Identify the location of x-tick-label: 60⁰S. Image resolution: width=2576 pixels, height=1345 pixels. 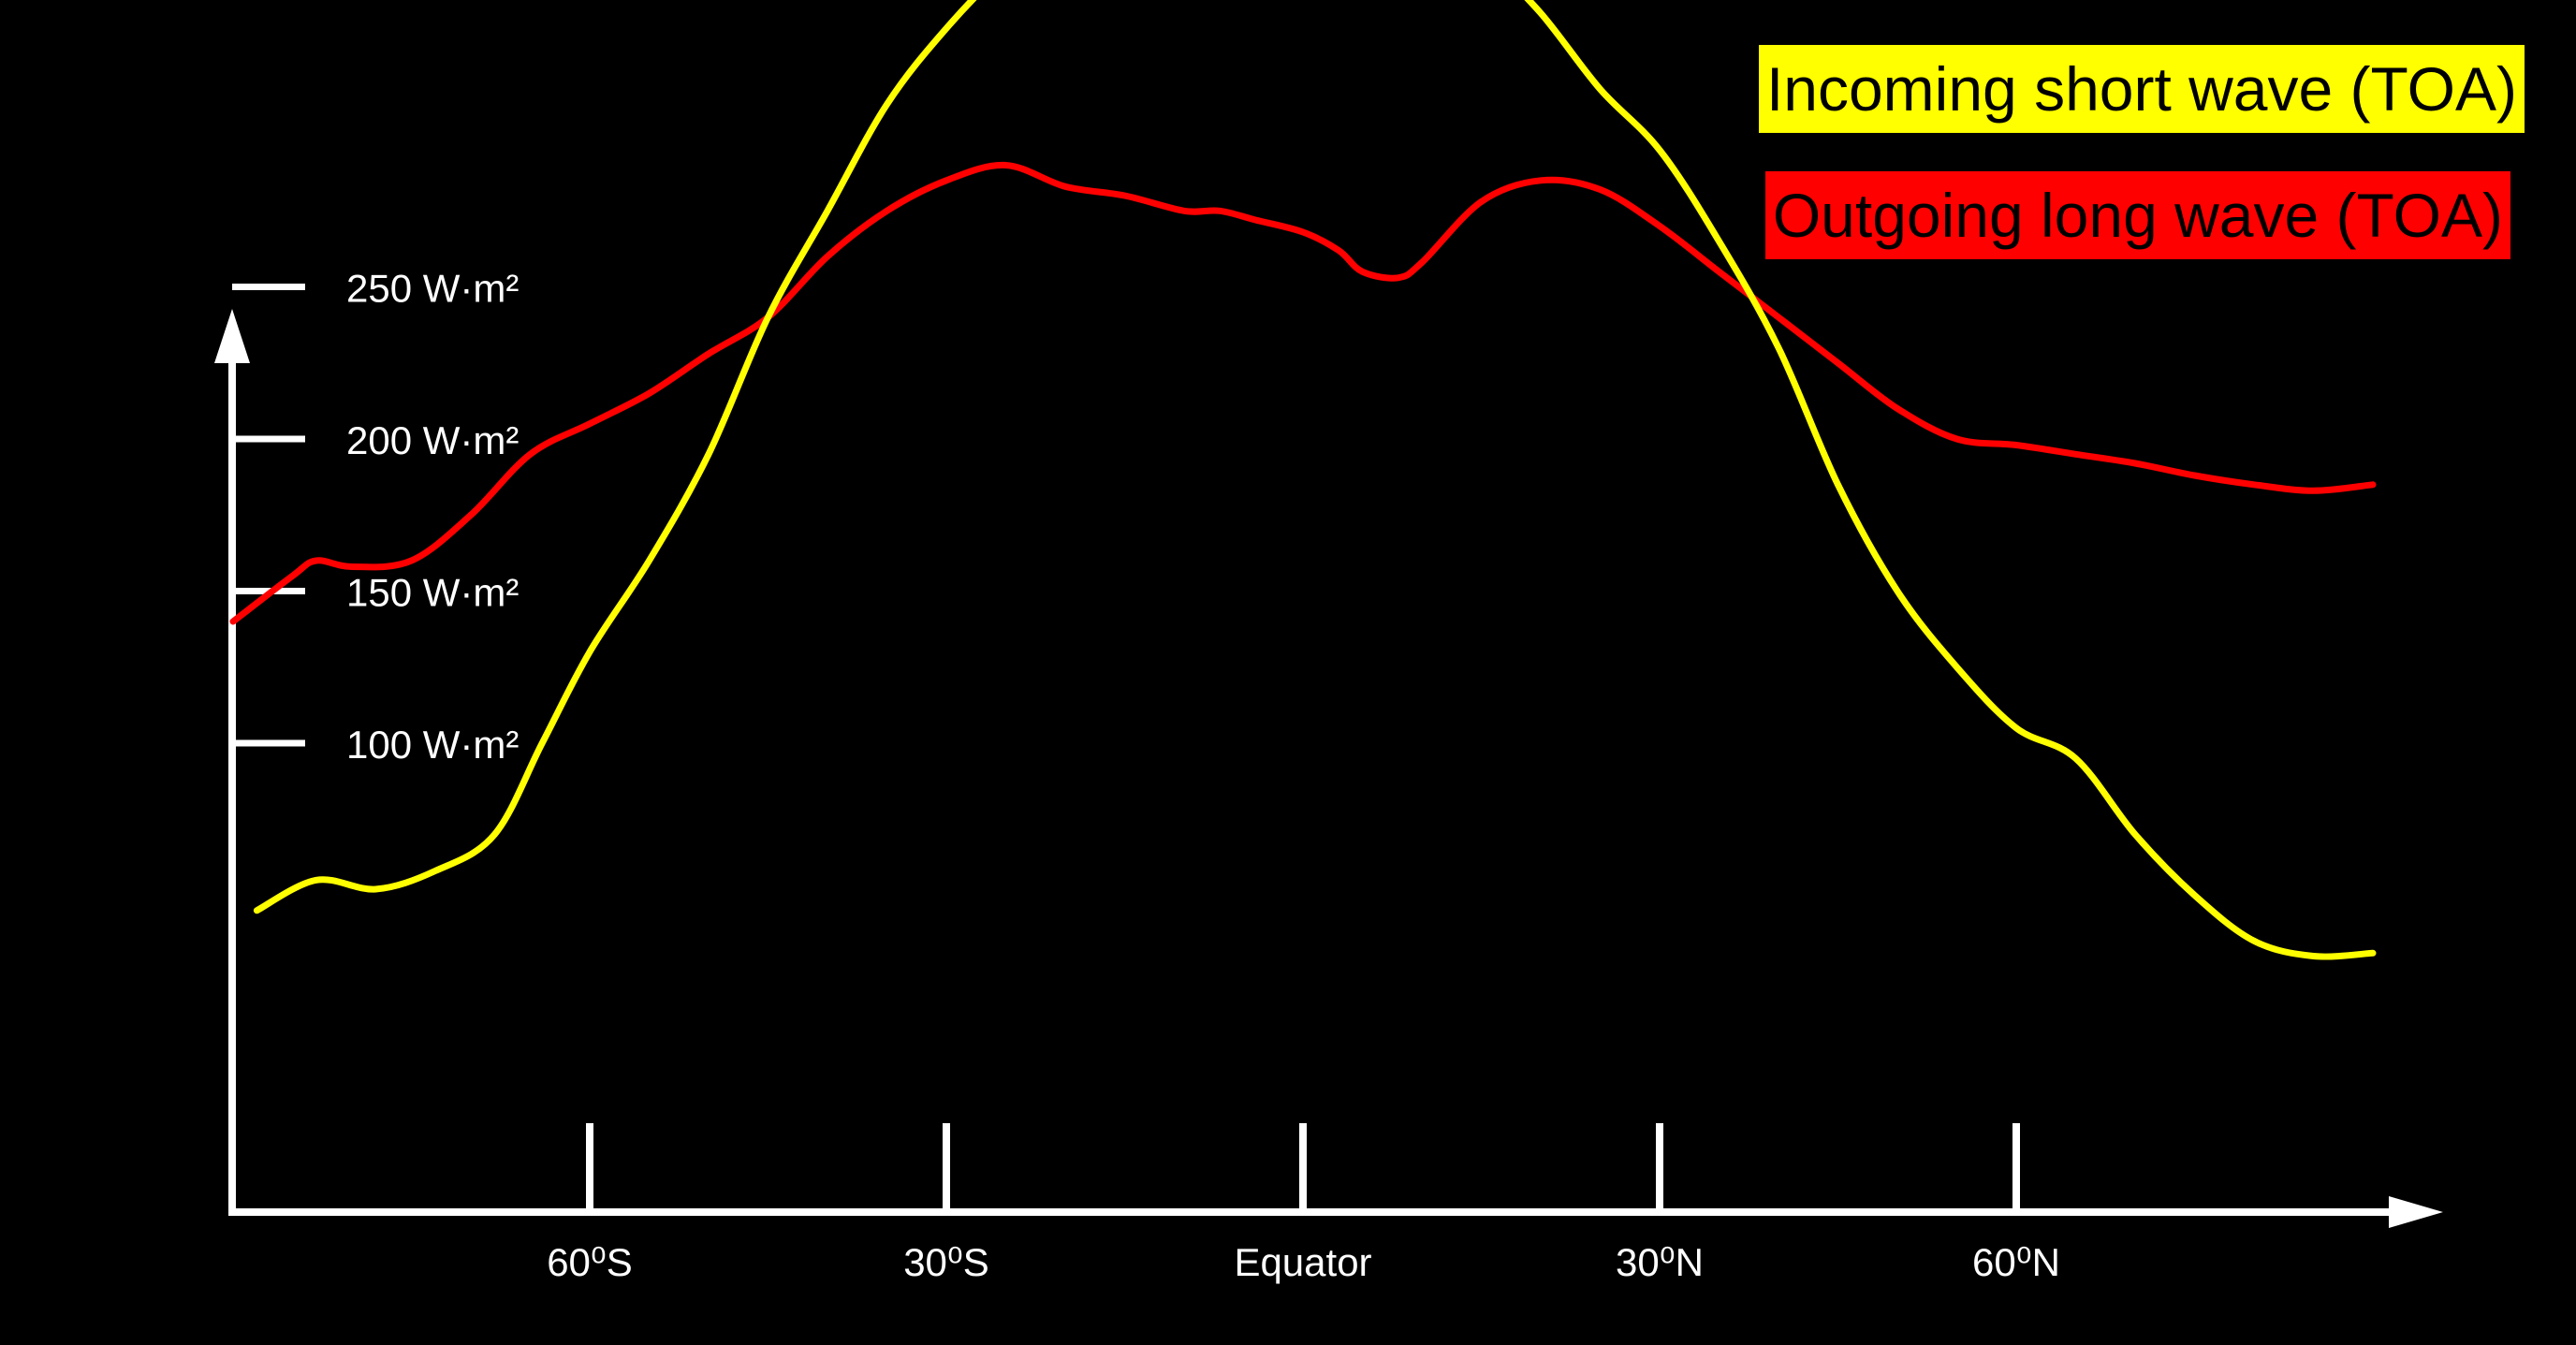
(590, 1262).